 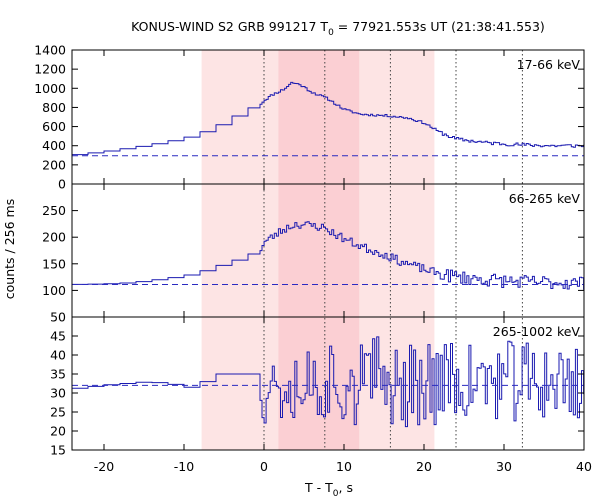 I want to click on y-tick-label: 40, so click(x=58, y=355).